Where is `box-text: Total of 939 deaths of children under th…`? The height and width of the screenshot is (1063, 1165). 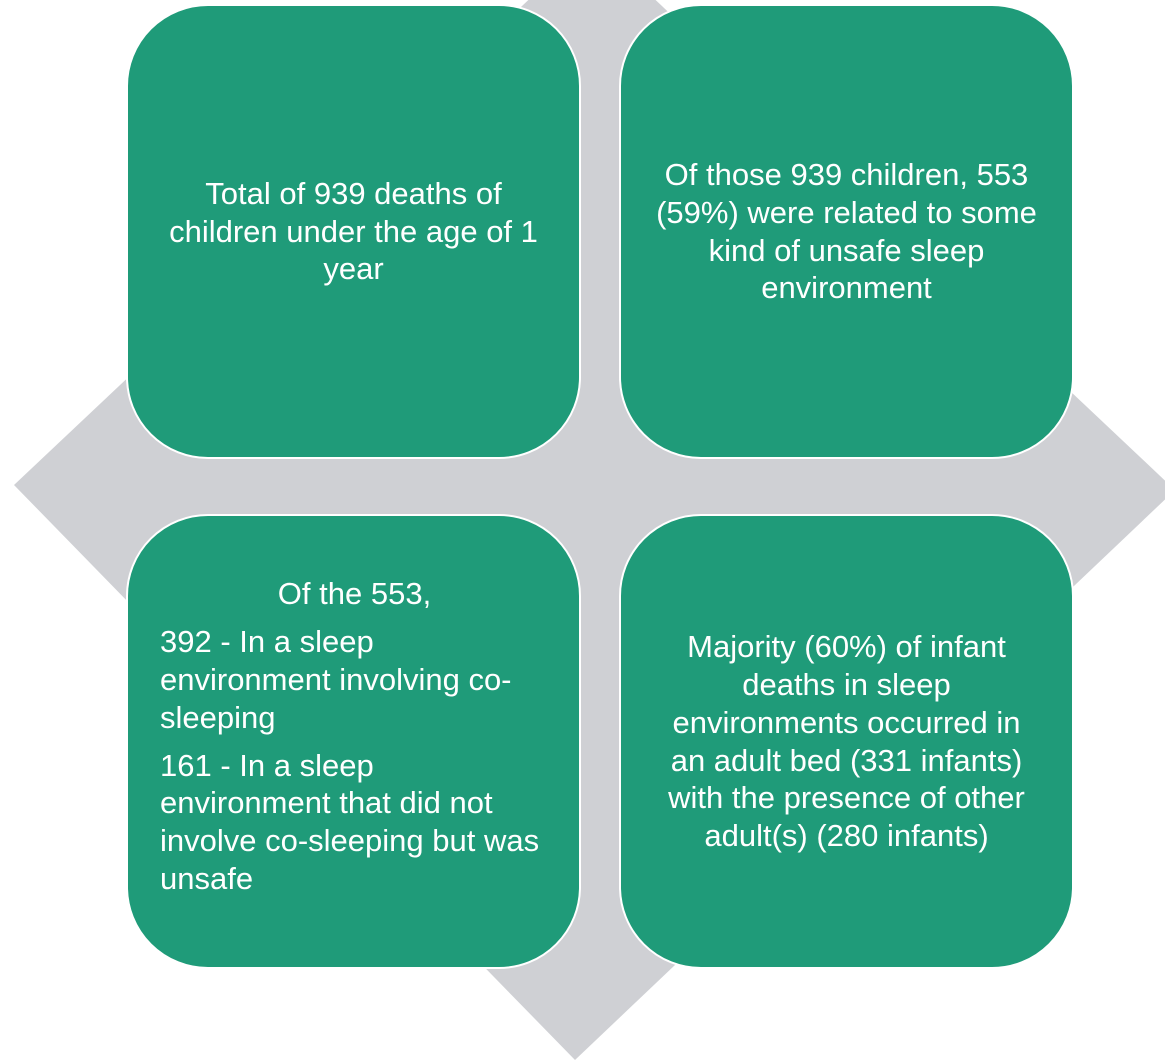
box-text: Total of 939 deaths of children under th… is located at coordinates (353, 231).